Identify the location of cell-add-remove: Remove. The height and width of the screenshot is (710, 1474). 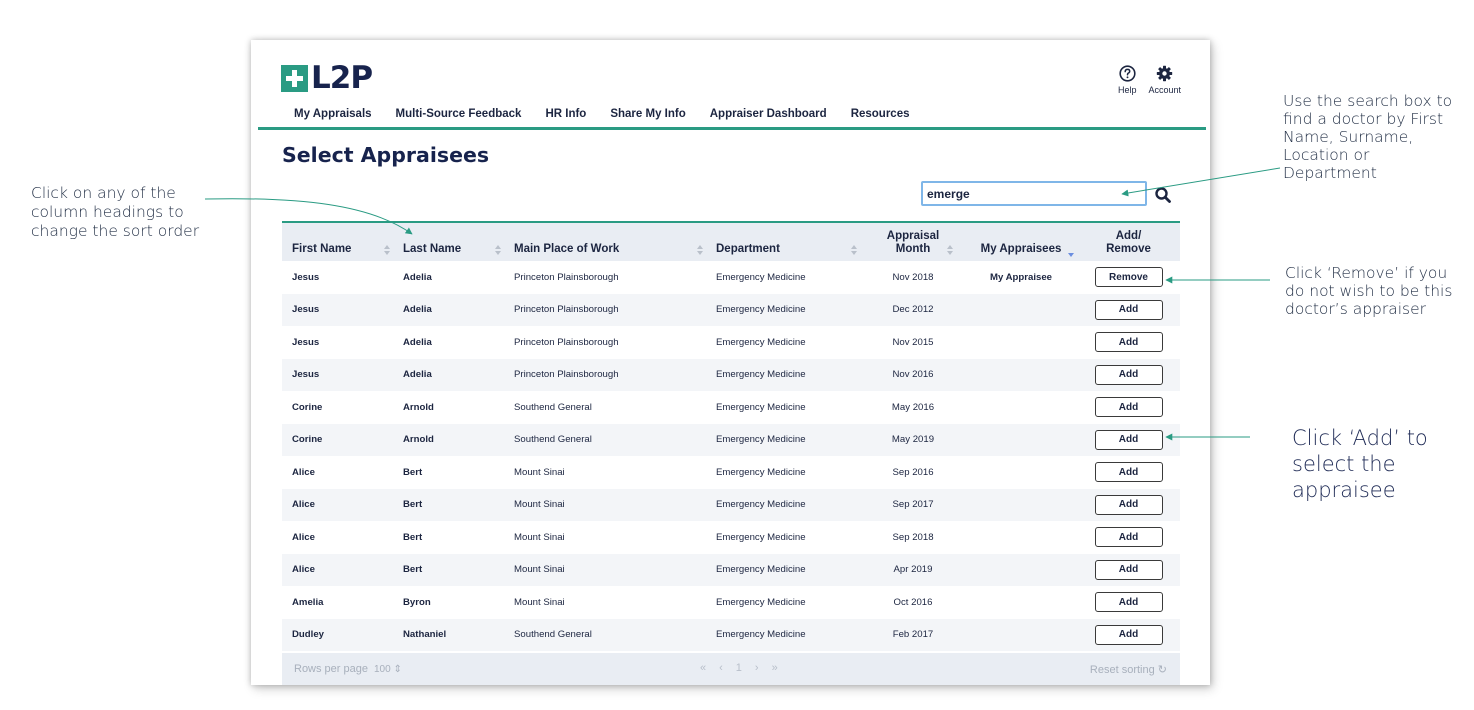
(1128, 277).